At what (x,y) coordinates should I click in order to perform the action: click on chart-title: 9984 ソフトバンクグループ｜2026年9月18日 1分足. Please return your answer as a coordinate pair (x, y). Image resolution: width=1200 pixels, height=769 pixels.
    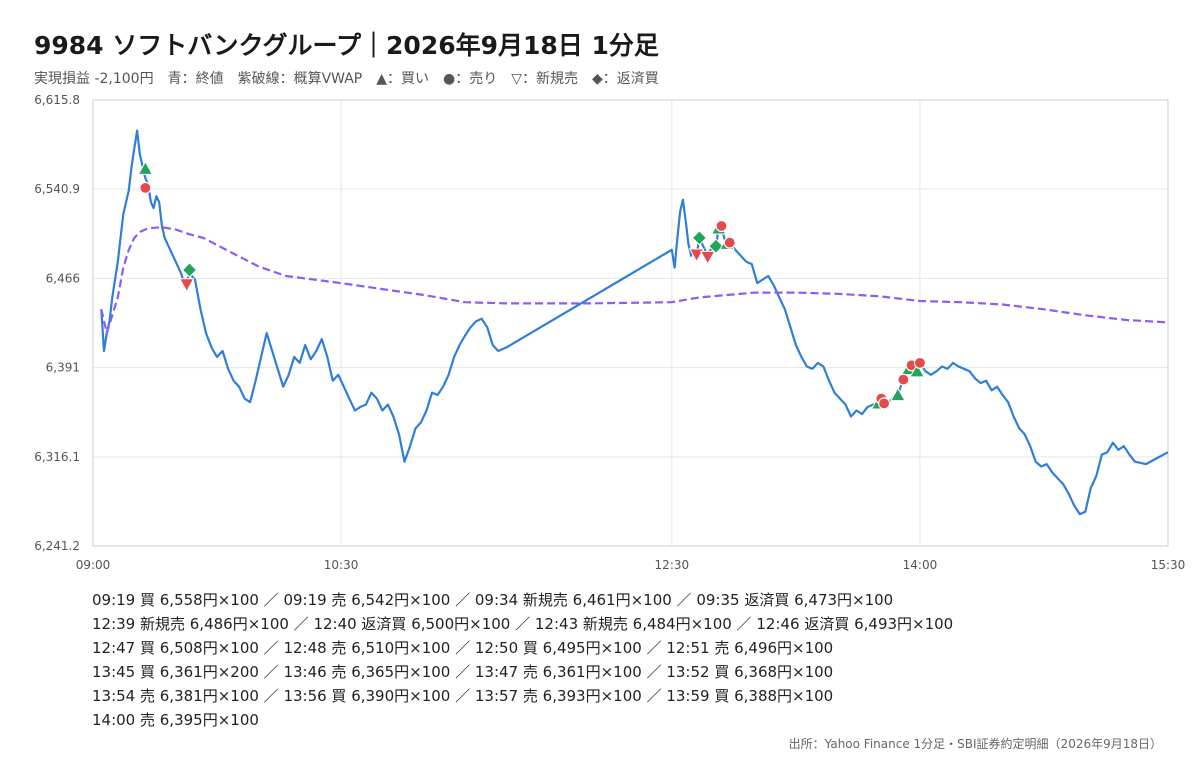
    Looking at the image, I should click on (346, 45).